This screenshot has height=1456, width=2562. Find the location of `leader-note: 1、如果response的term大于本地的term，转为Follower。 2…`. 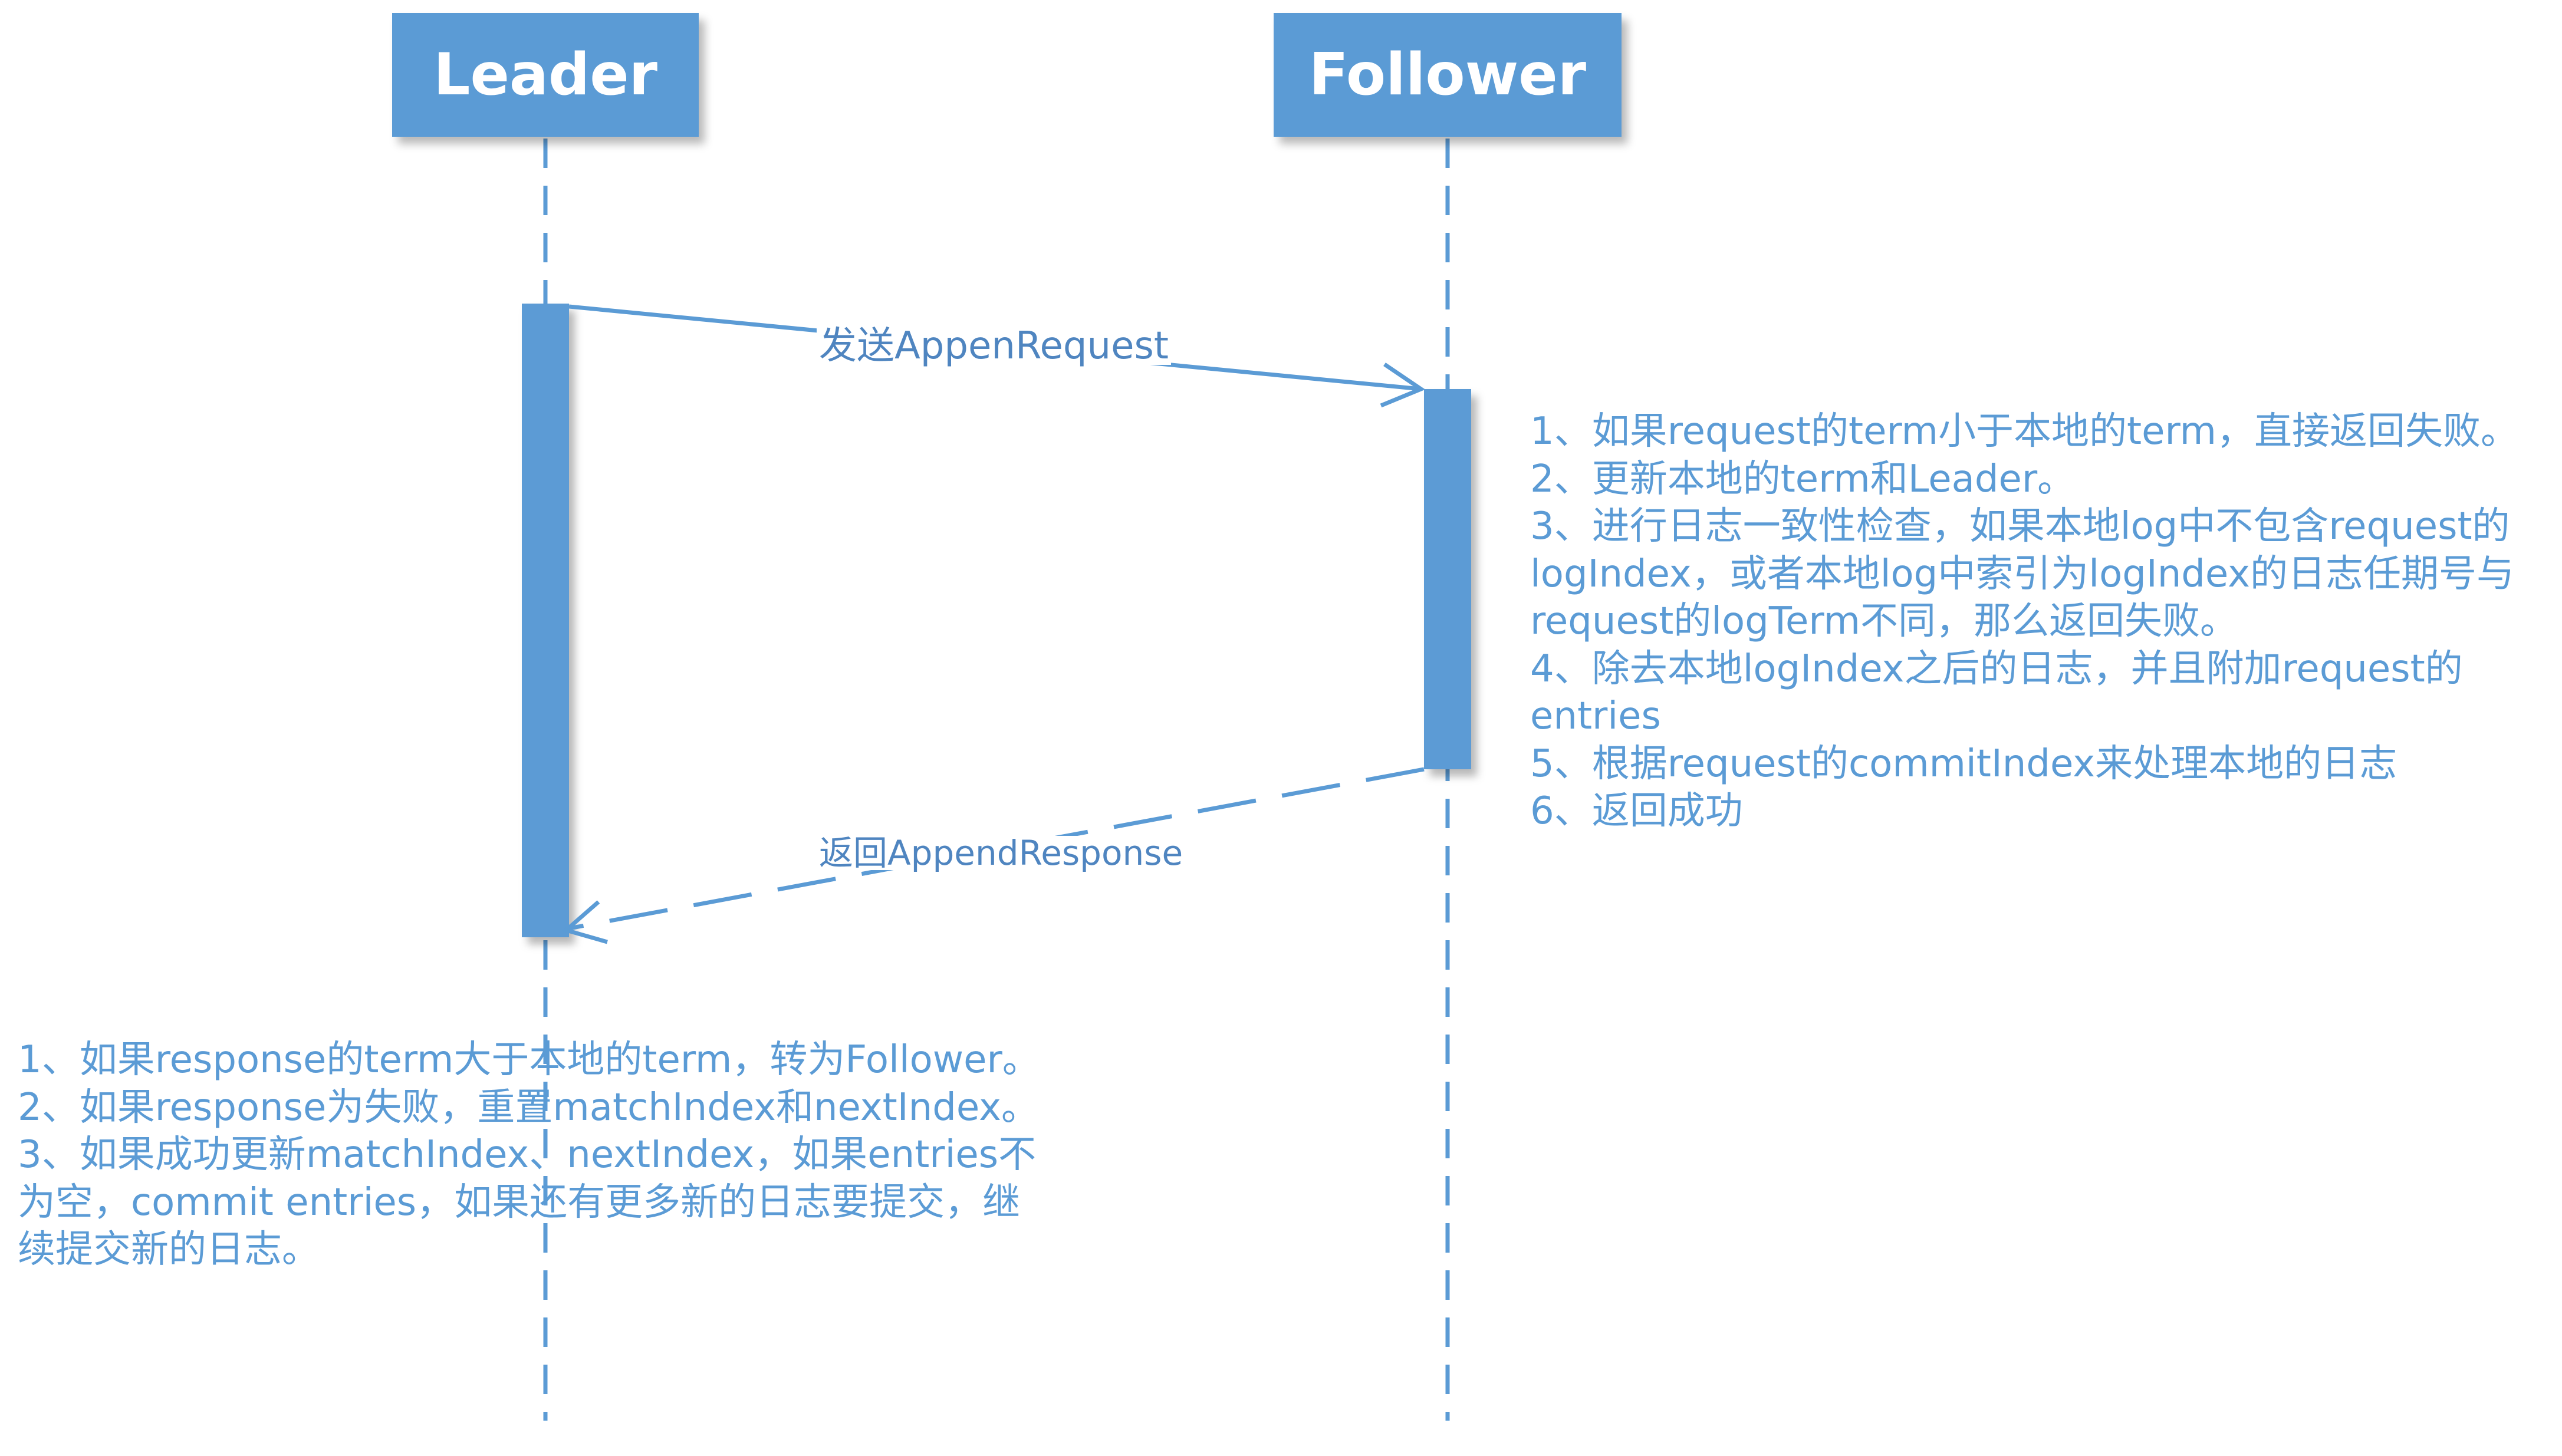

leader-note: 1、如果response的term大于本地的term，转为Follower。 2… is located at coordinates (529, 1155).